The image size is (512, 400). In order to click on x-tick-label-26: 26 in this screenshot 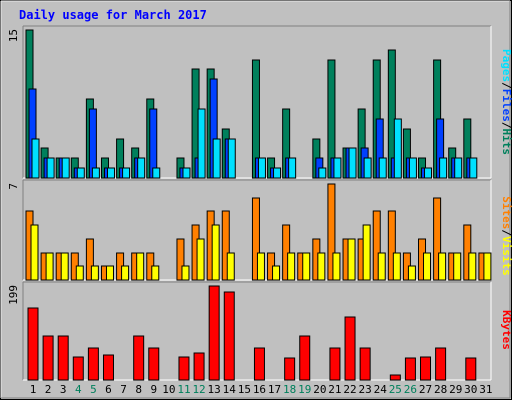, I will do `click(410, 389)`.